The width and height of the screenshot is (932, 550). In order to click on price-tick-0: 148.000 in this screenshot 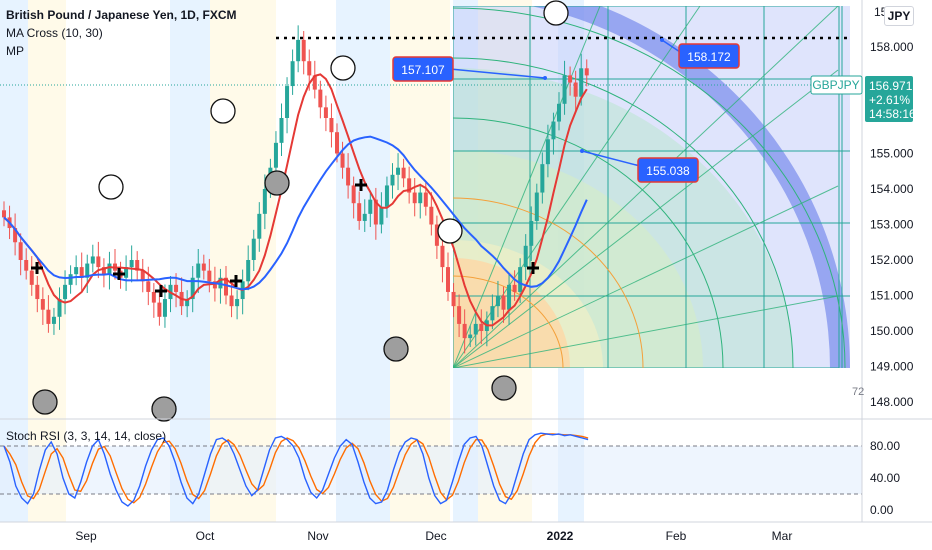, I will do `click(892, 402)`.